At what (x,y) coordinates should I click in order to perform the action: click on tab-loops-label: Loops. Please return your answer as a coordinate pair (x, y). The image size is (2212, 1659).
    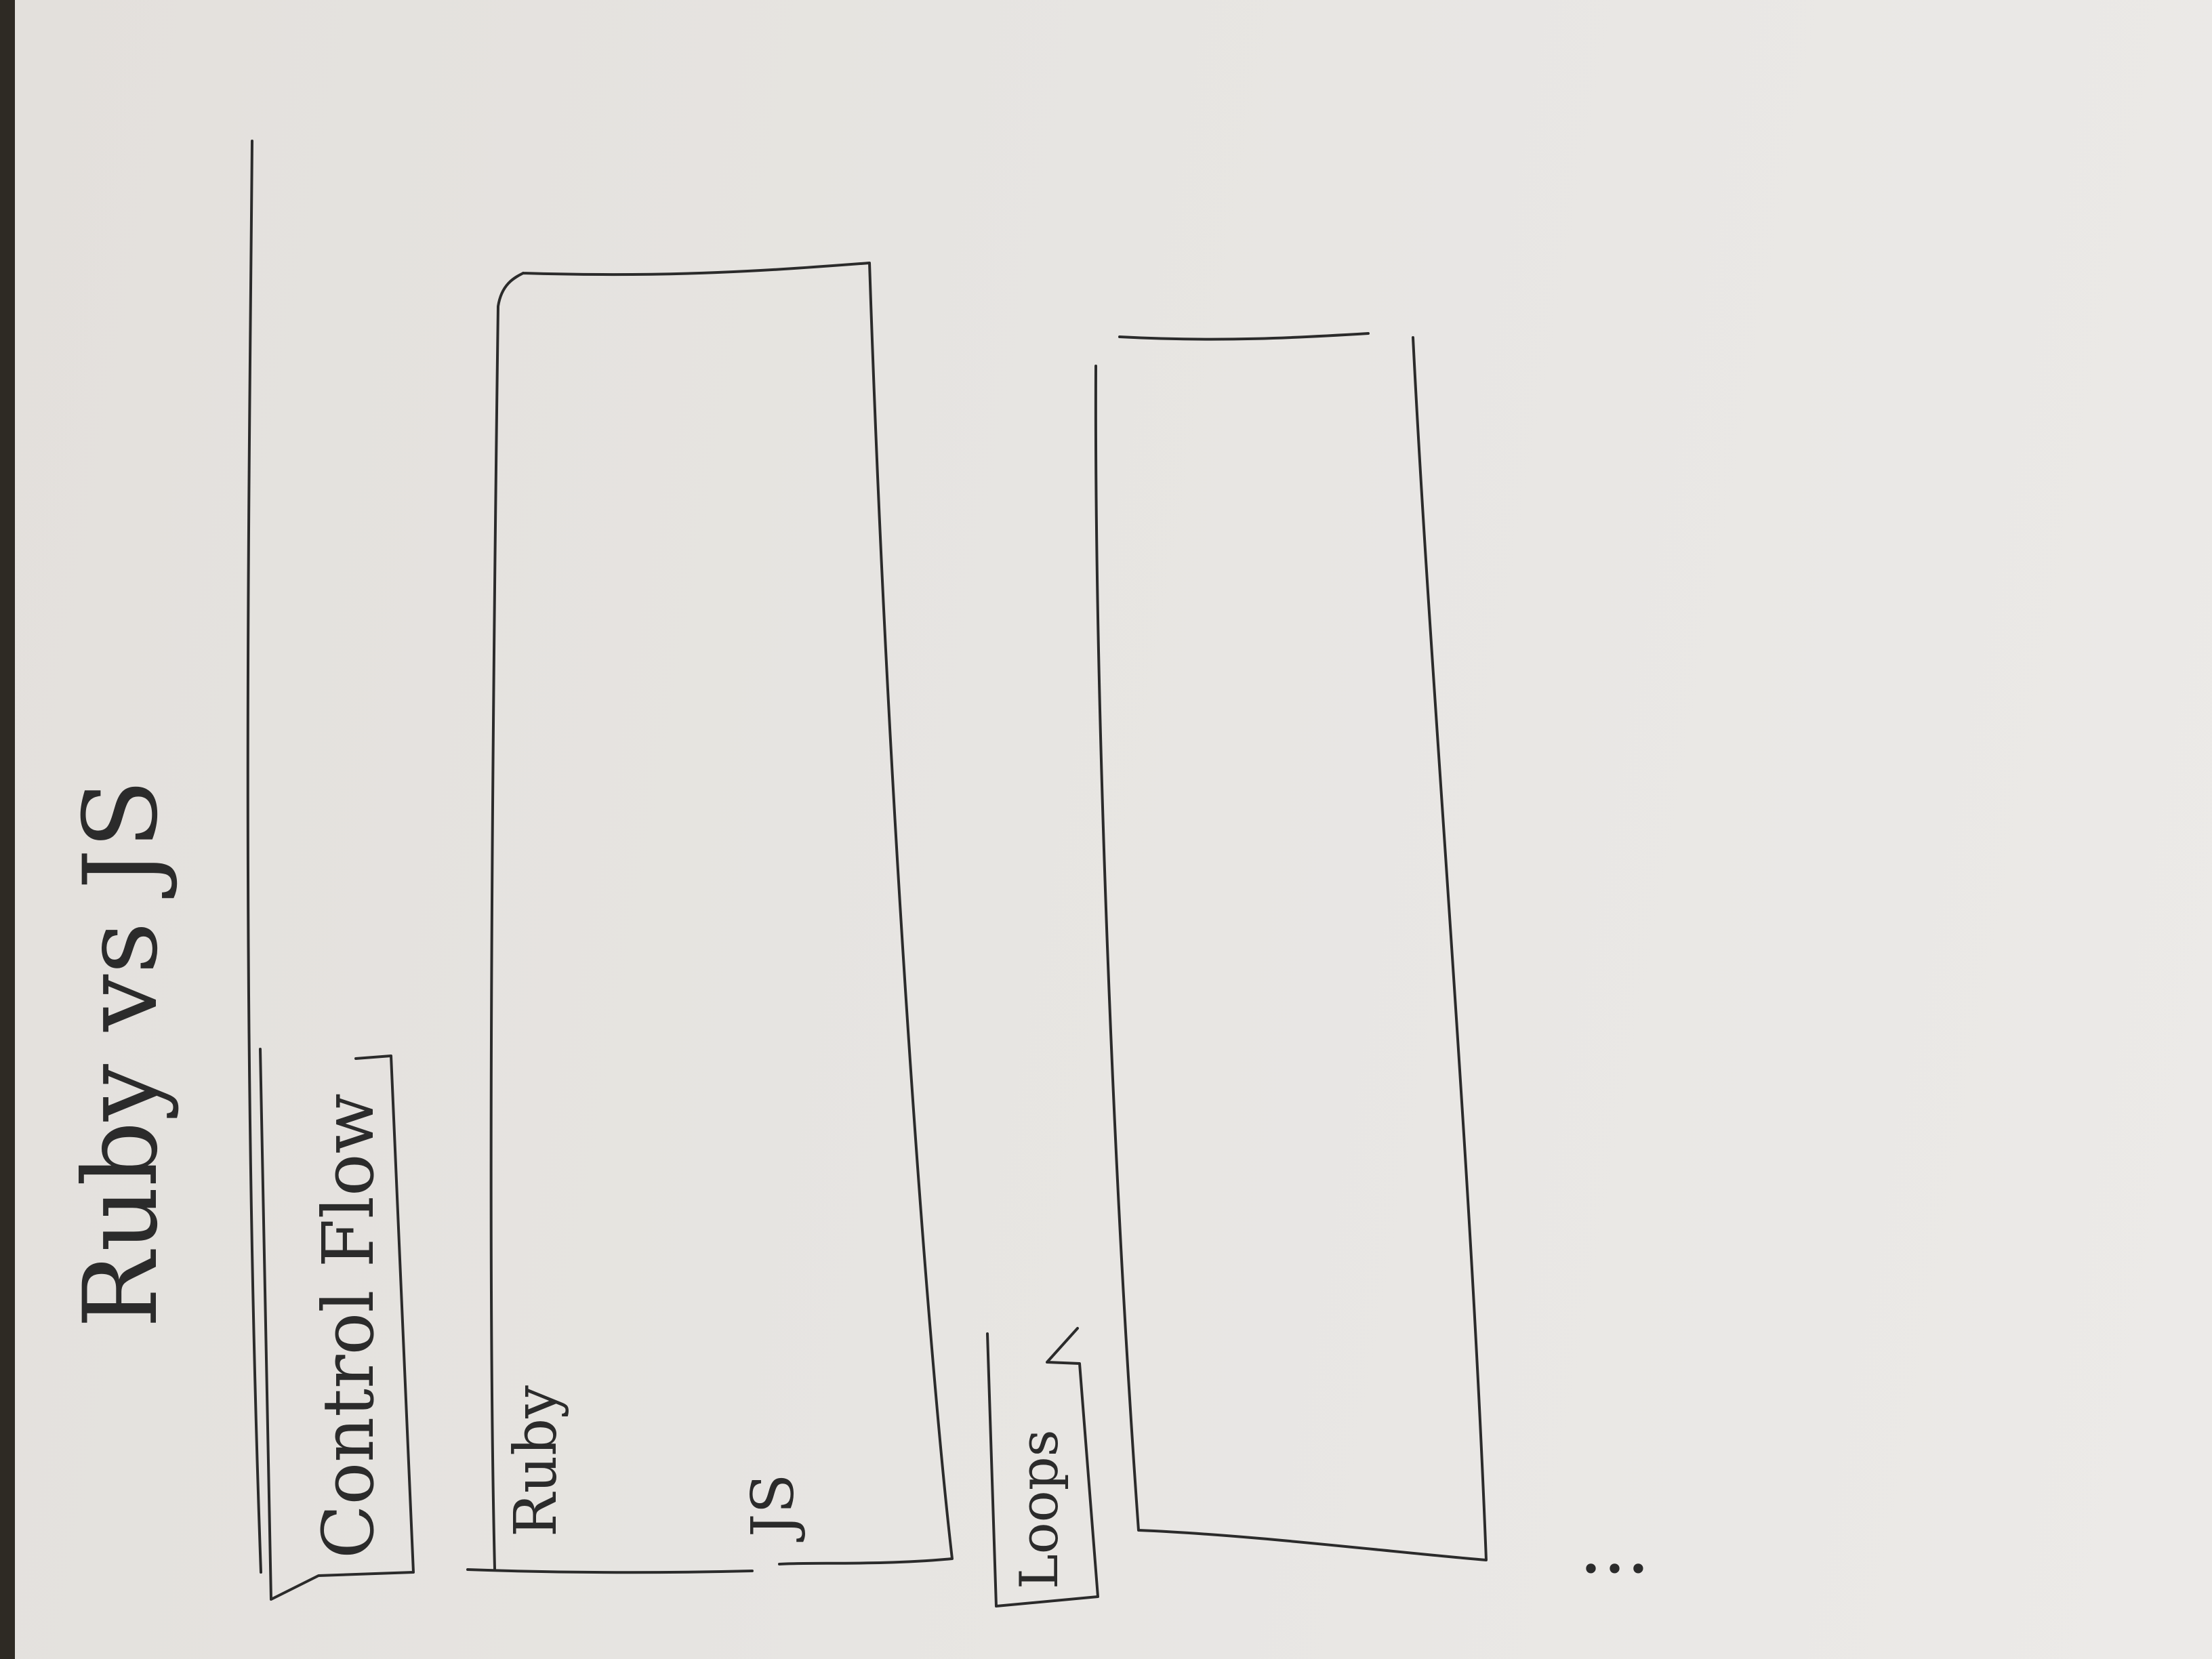
    Looking at the image, I should click on (1039, 1509).